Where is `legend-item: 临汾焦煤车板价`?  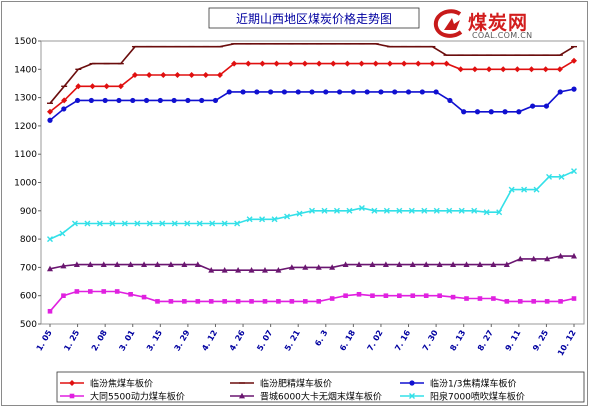 legend-item: 临汾焦煤车板价 is located at coordinates (106, 384).